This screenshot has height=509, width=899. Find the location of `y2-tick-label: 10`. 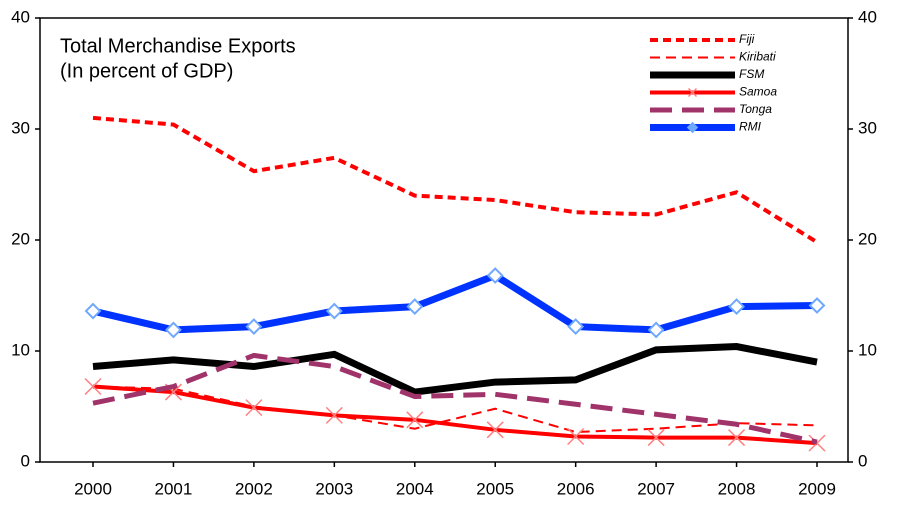

y2-tick-label: 10 is located at coordinates (867, 349).